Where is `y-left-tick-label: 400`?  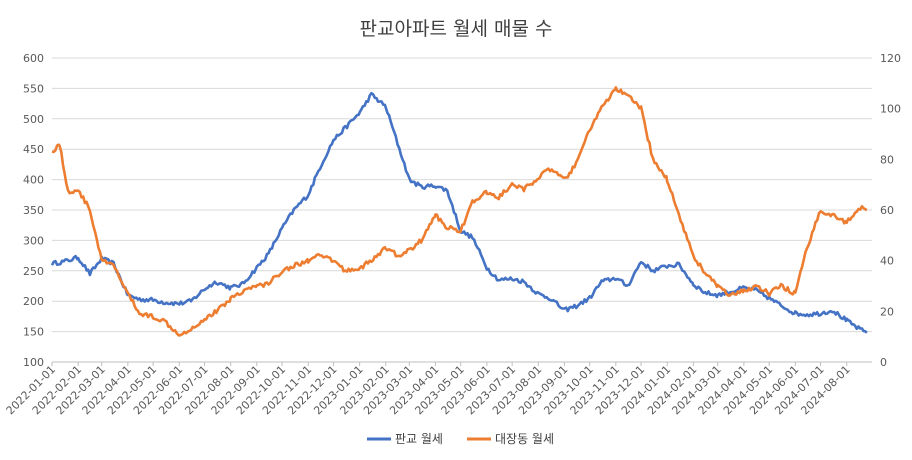 y-left-tick-label: 400 is located at coordinates (33, 180).